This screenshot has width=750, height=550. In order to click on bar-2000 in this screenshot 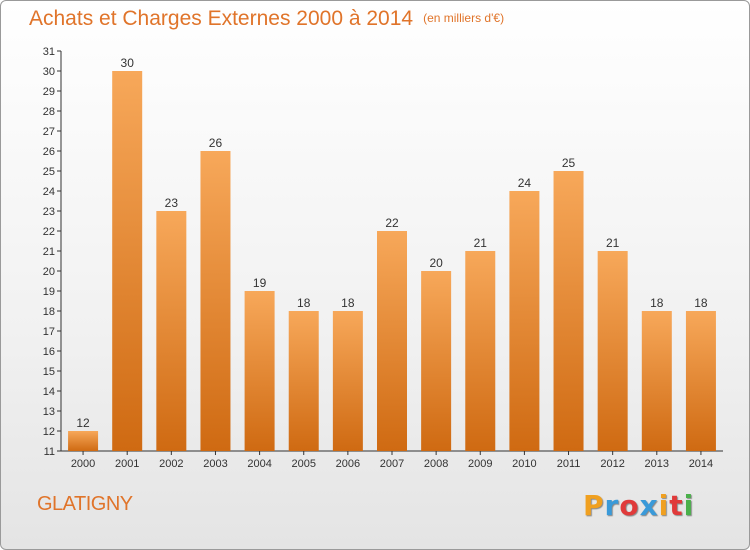, I will do `click(83, 441)`.